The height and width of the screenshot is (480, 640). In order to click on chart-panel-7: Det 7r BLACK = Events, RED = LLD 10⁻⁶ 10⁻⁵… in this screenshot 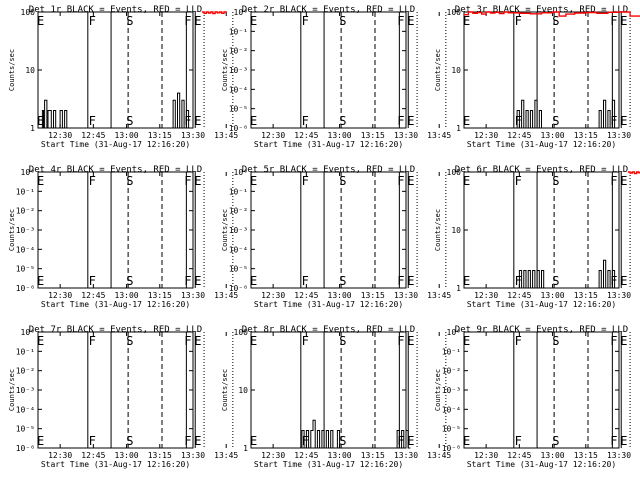, I will do `click(123, 397)`.